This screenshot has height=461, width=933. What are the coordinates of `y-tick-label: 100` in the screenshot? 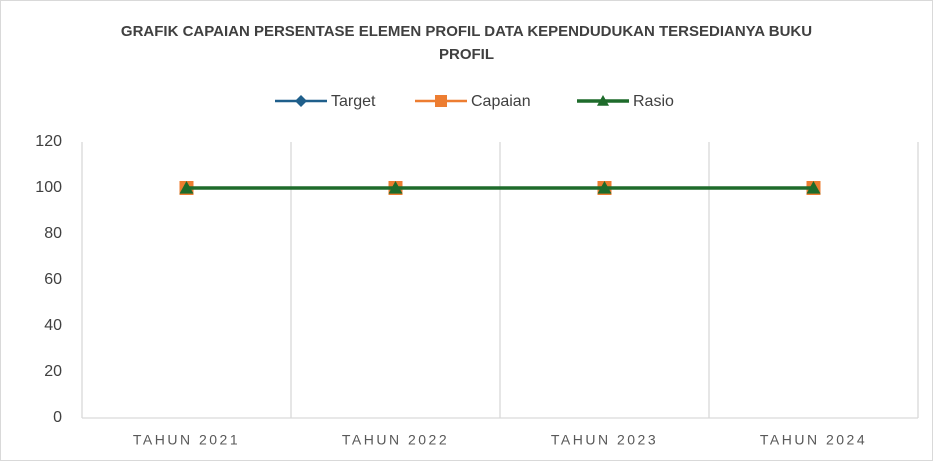 It's located at (48, 187).